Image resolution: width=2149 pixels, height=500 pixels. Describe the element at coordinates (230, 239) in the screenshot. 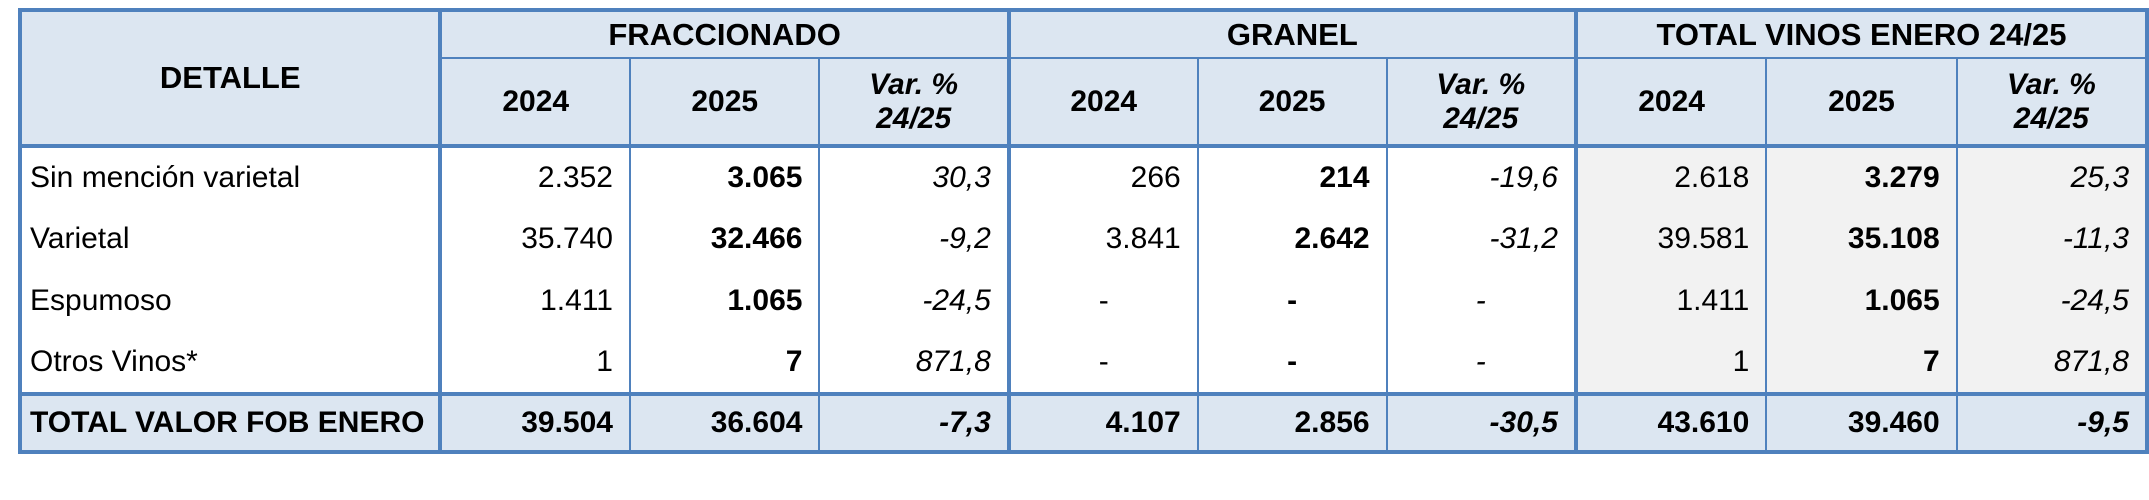

I see `row-label: Varietal` at that location.